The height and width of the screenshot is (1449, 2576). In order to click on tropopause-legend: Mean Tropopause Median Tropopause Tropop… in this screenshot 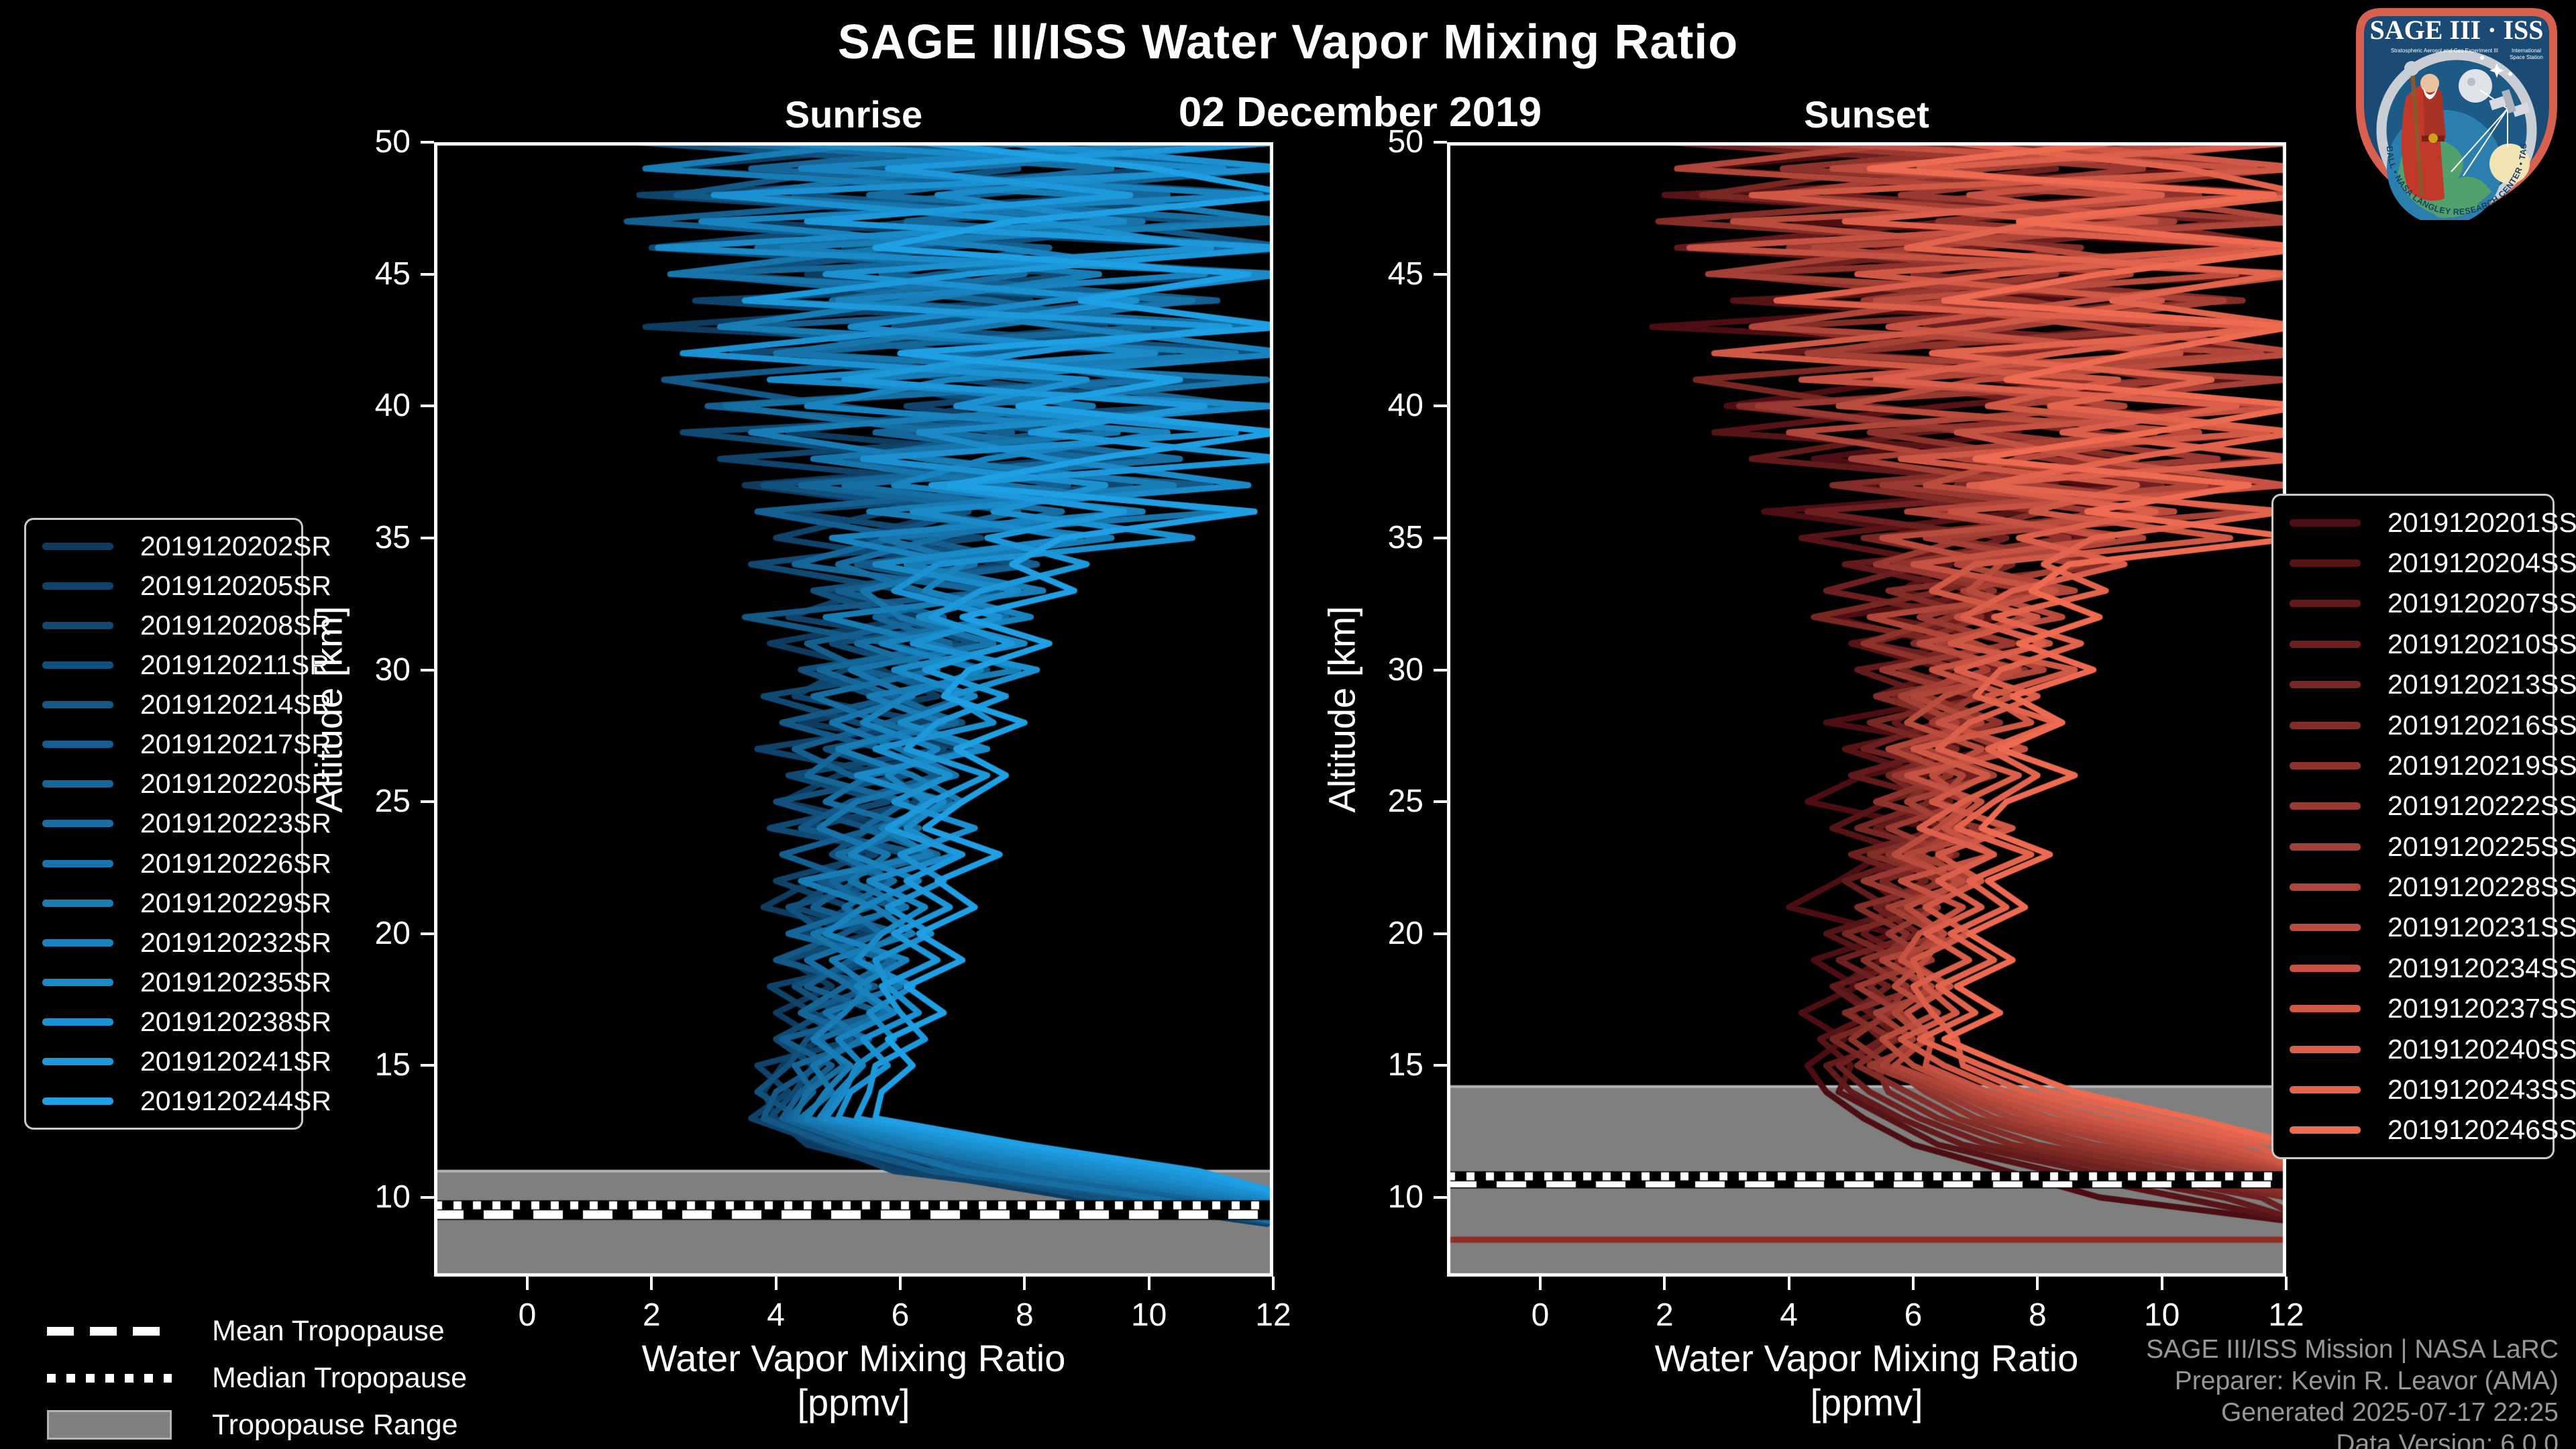, I will do `click(257, 1377)`.